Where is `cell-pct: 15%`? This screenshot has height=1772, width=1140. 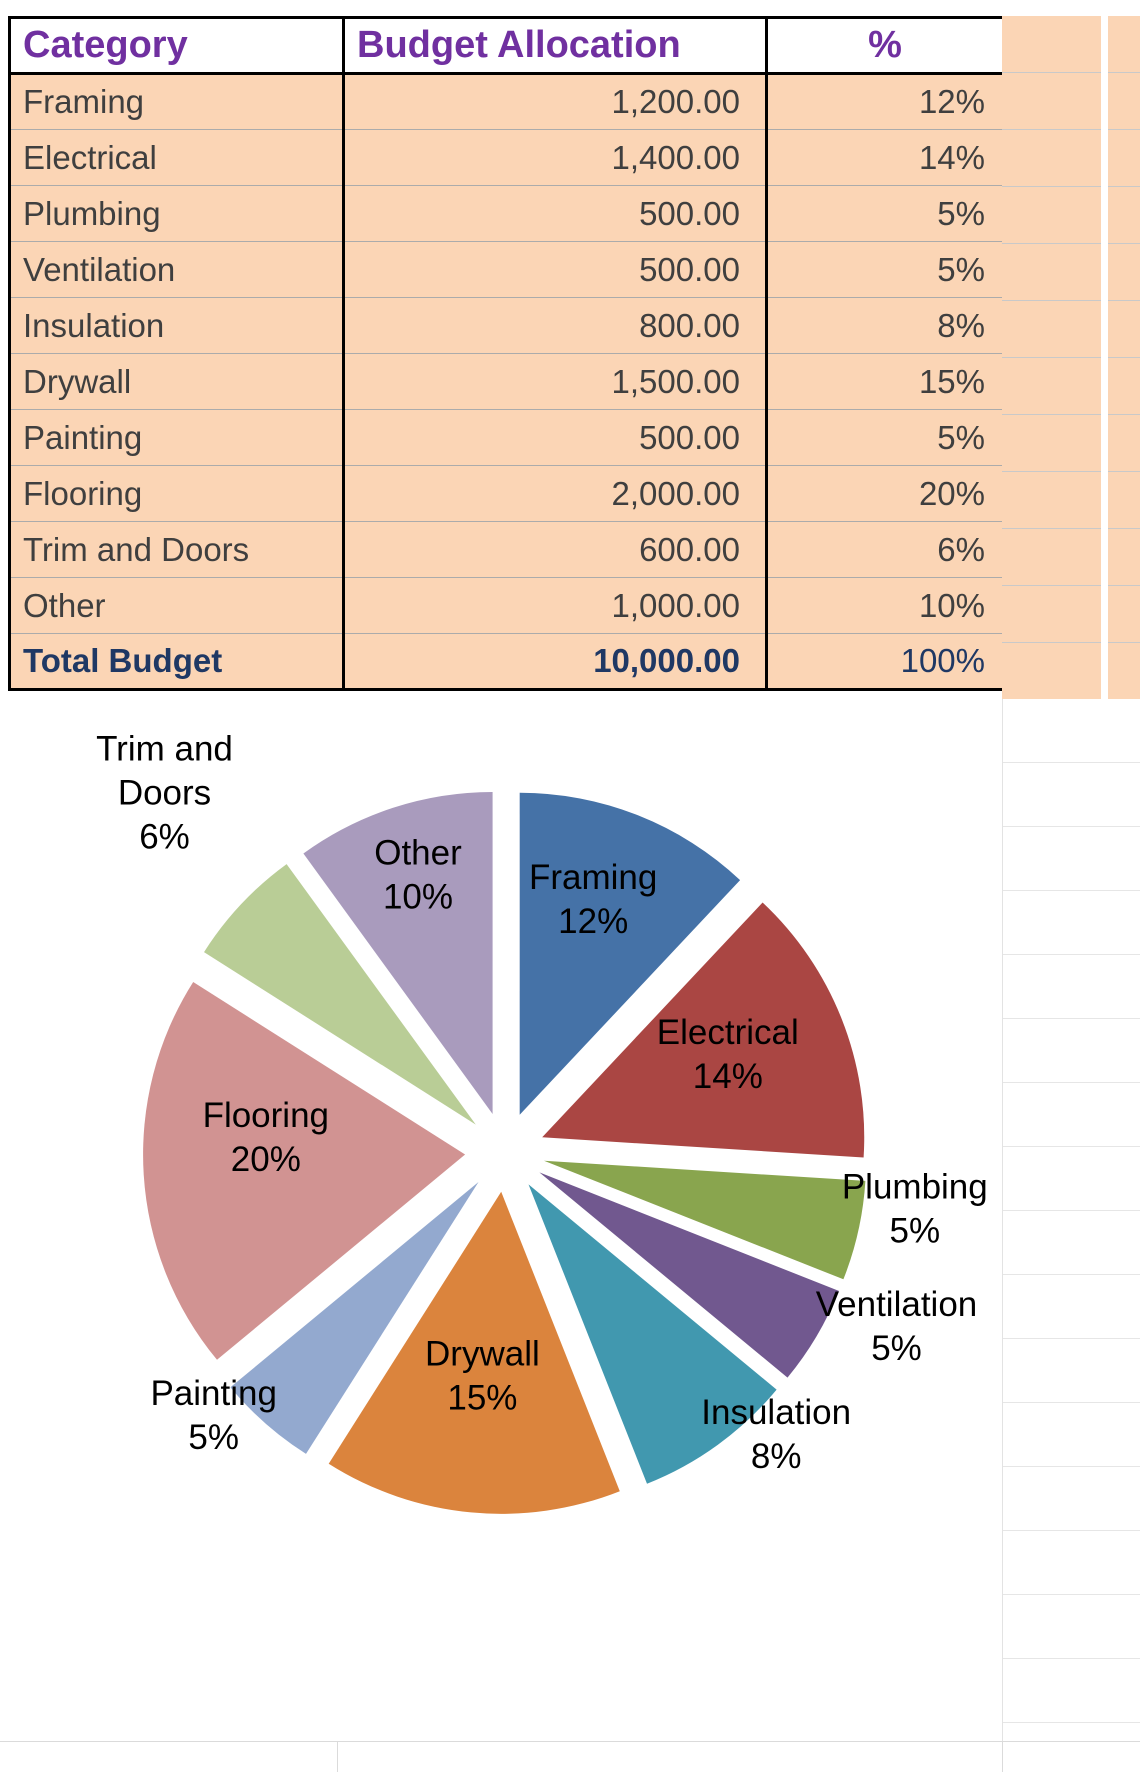 cell-pct: 15% is located at coordinates (885, 381).